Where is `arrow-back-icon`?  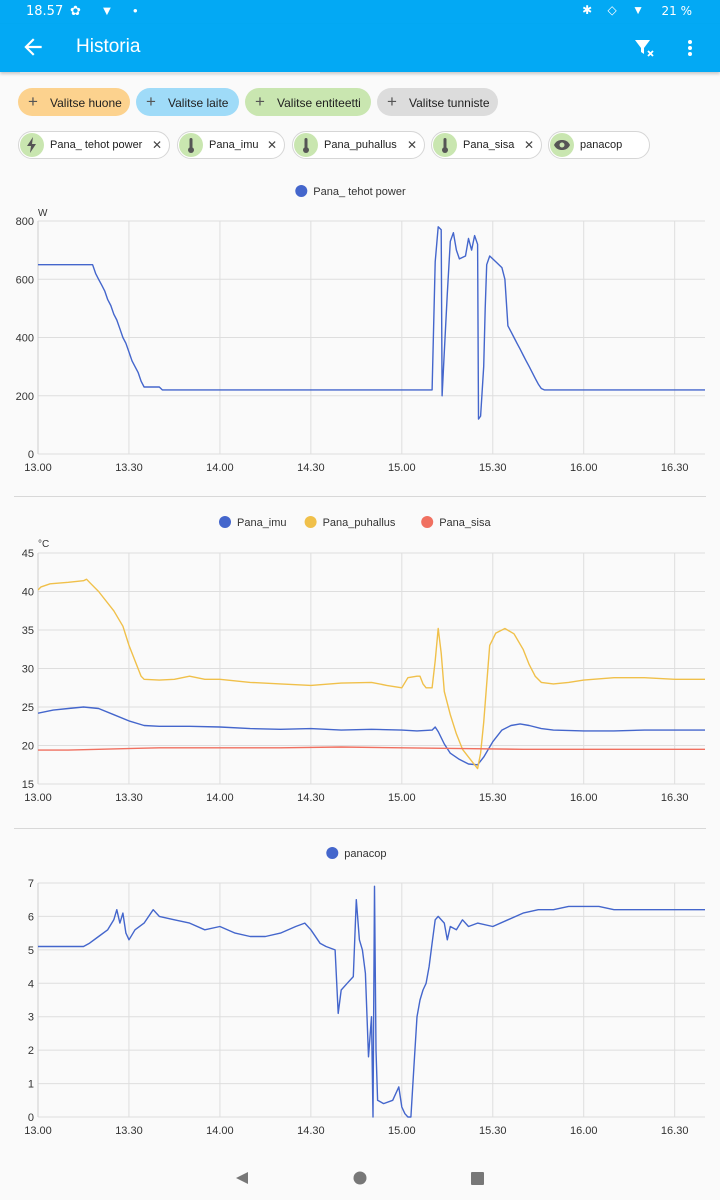 arrow-back-icon is located at coordinates (33, 47).